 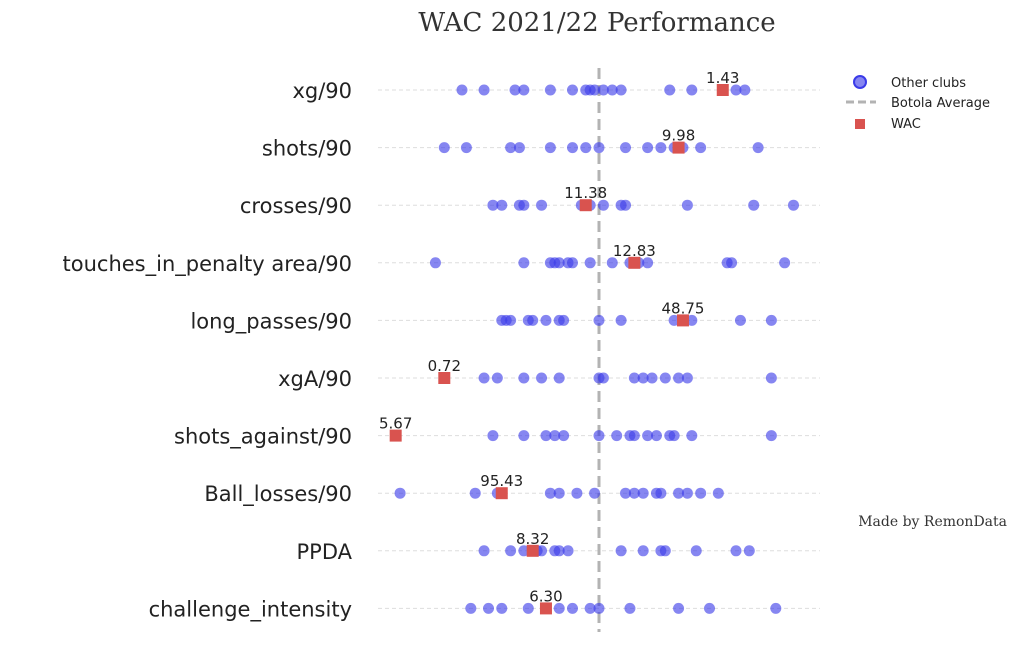 I want to click on legend-others-marker, so click(x=860, y=82).